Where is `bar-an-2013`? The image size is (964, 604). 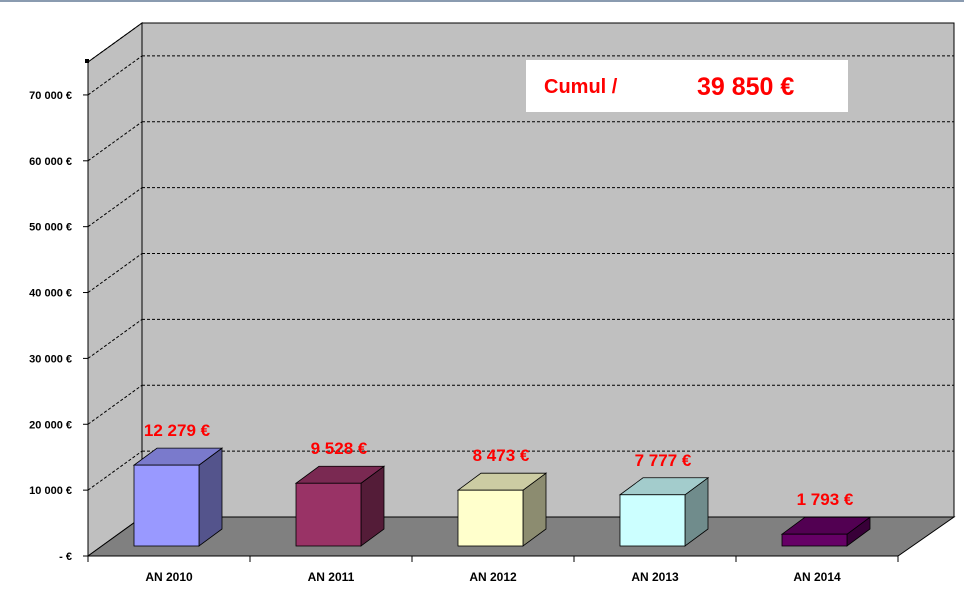
bar-an-2013 is located at coordinates (664, 511).